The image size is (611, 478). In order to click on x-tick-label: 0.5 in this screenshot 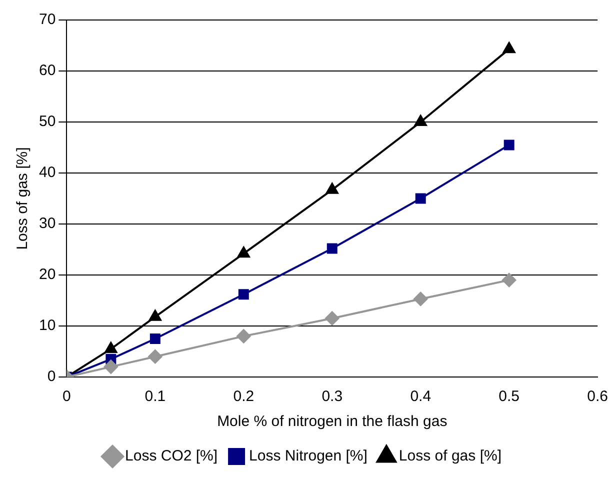, I will do `click(509, 397)`.